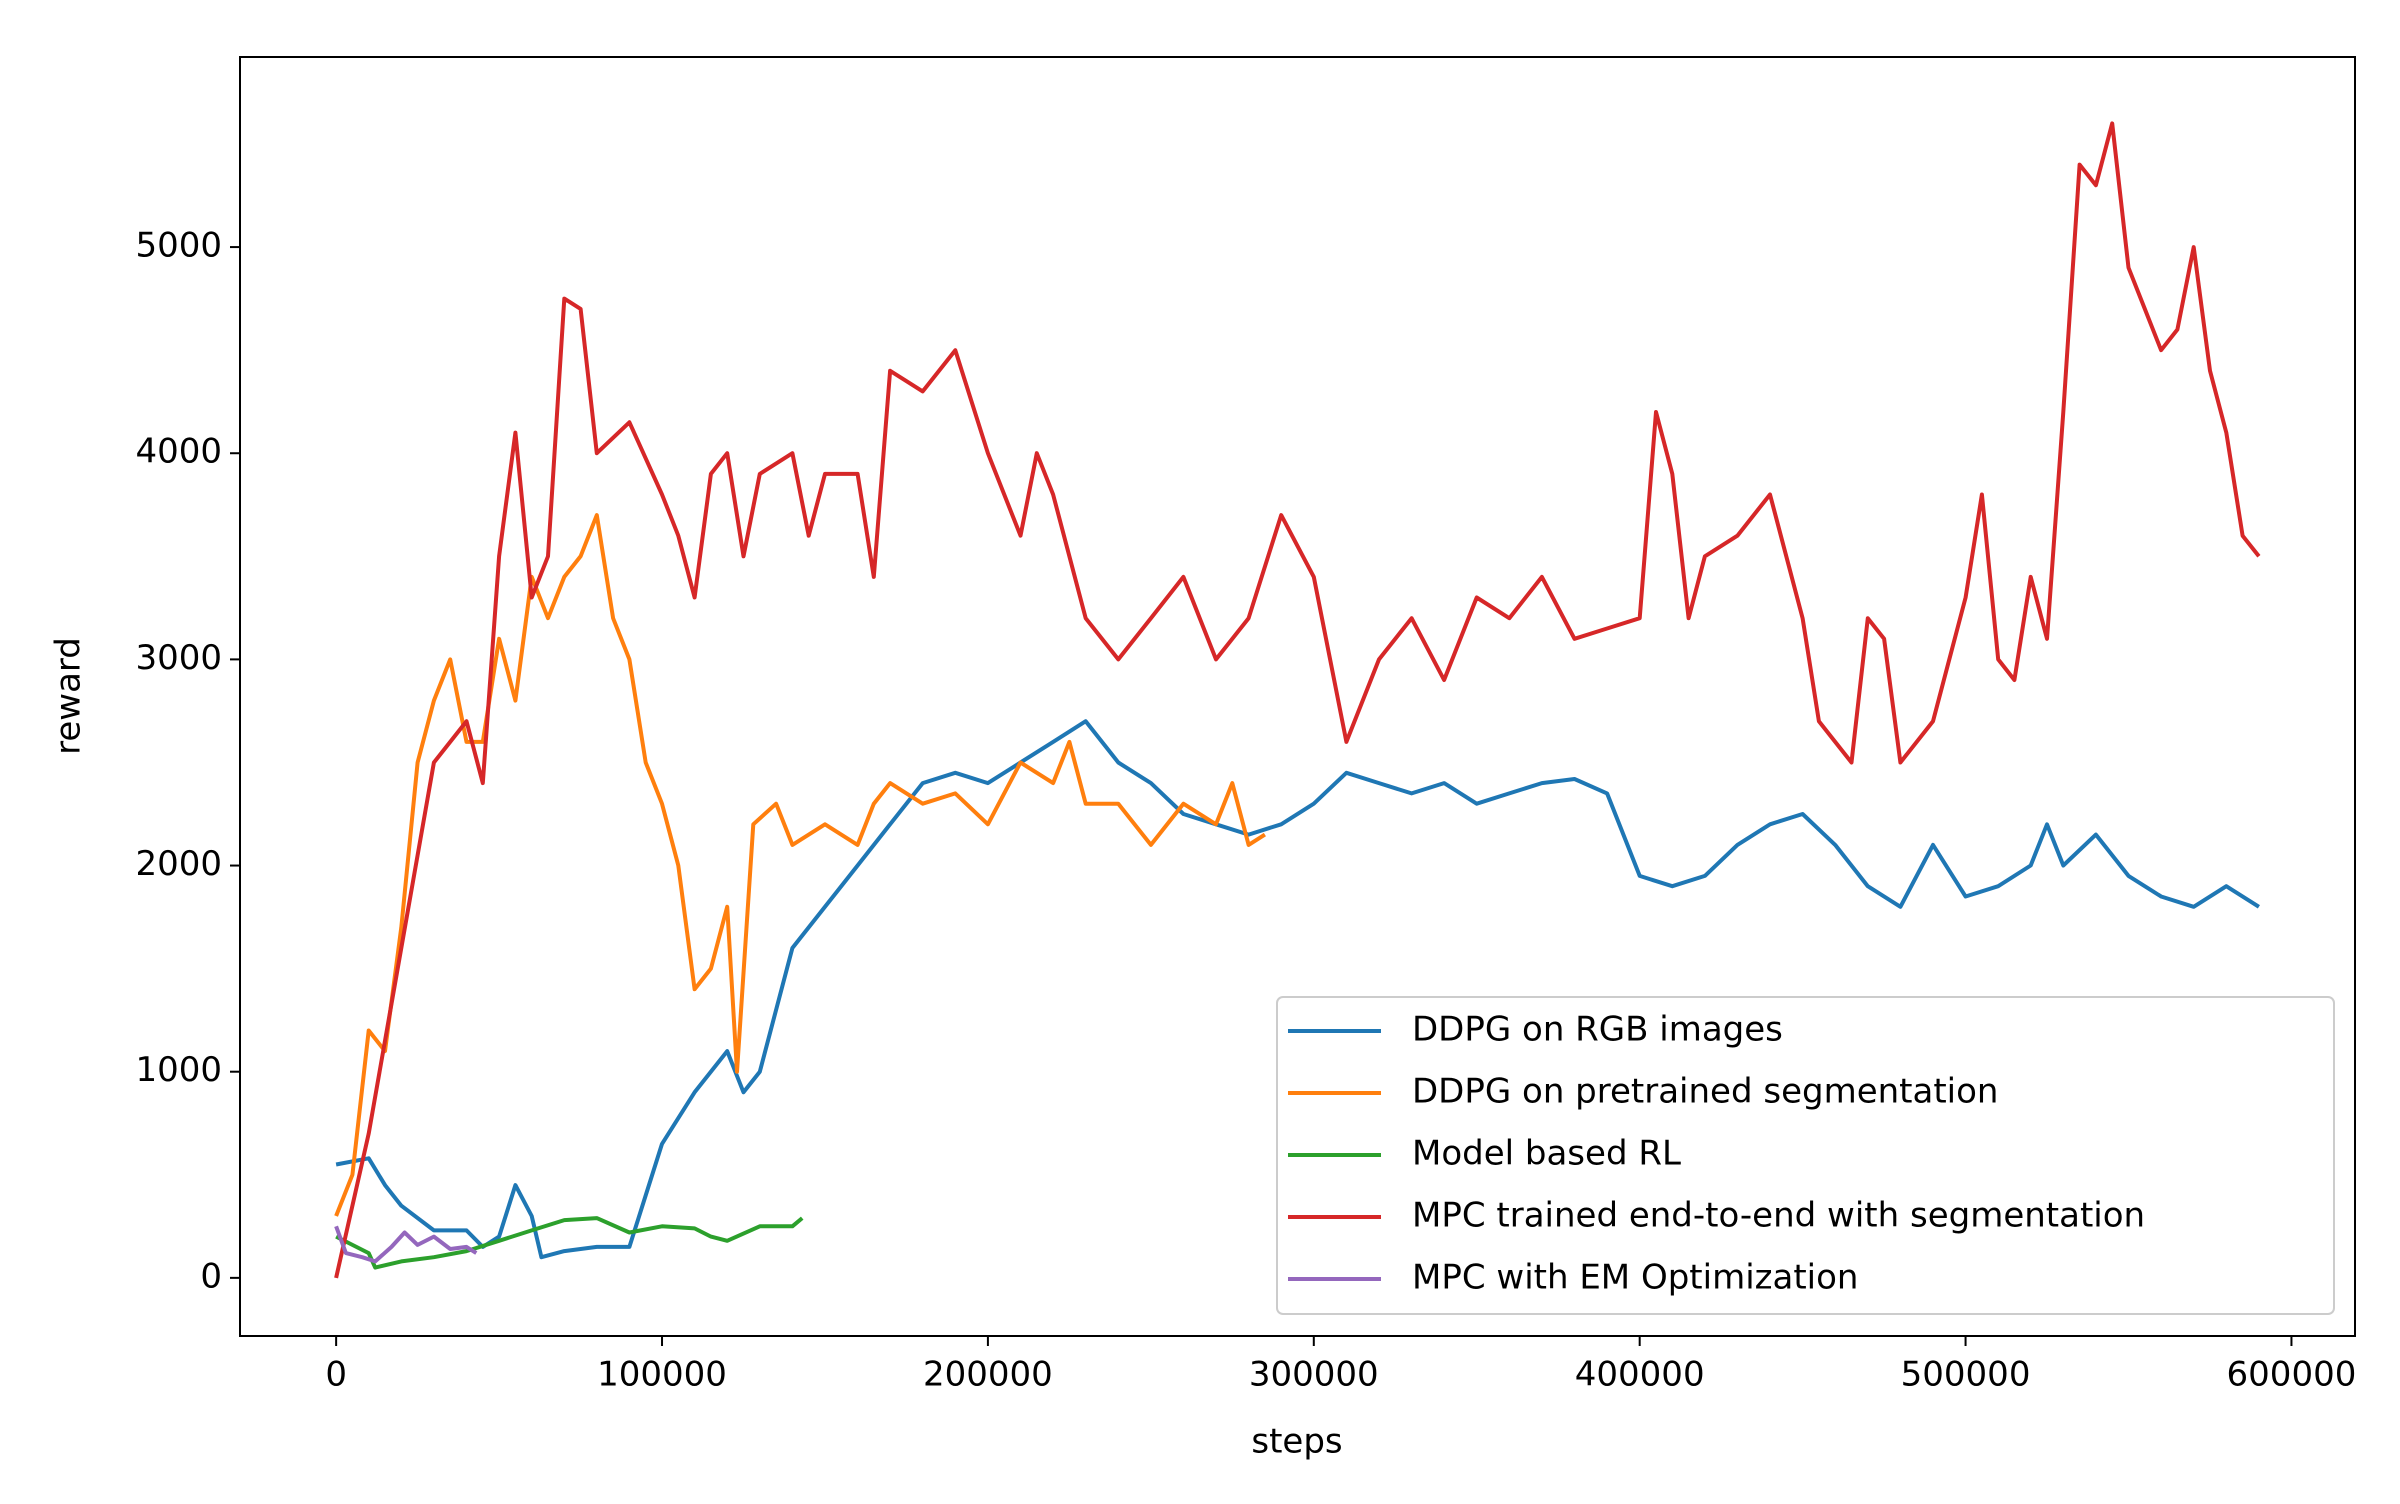 The image size is (2400, 1504). I want to click on y-tick-label: 0, so click(211, 1276).